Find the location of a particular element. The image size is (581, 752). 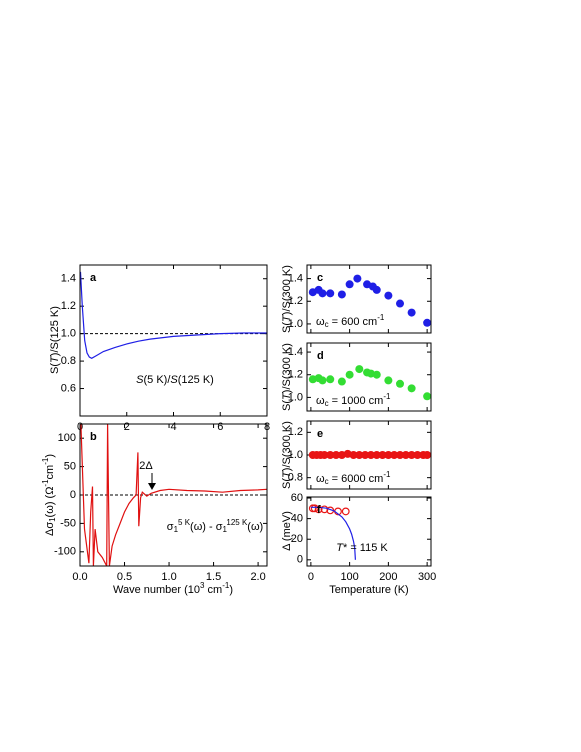

x-tick-label: 2.0 is located at coordinates (257, 577).